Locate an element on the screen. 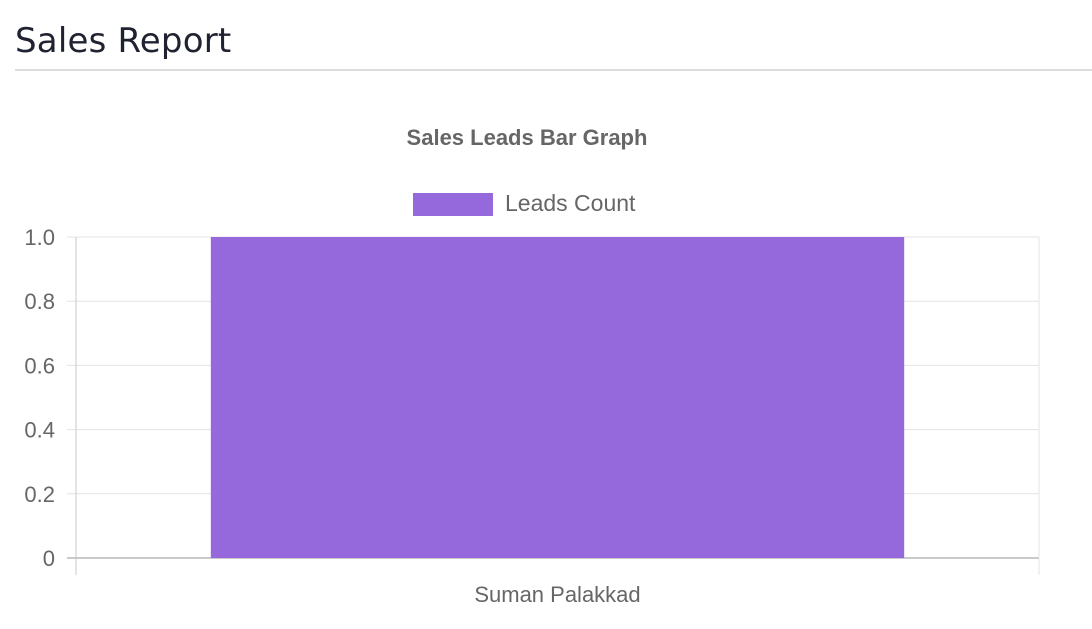 The height and width of the screenshot is (629, 1092). y-axis-ticks: 0 0.2 0.4 0.6 0.8 1.0 is located at coordinates (39, 398).